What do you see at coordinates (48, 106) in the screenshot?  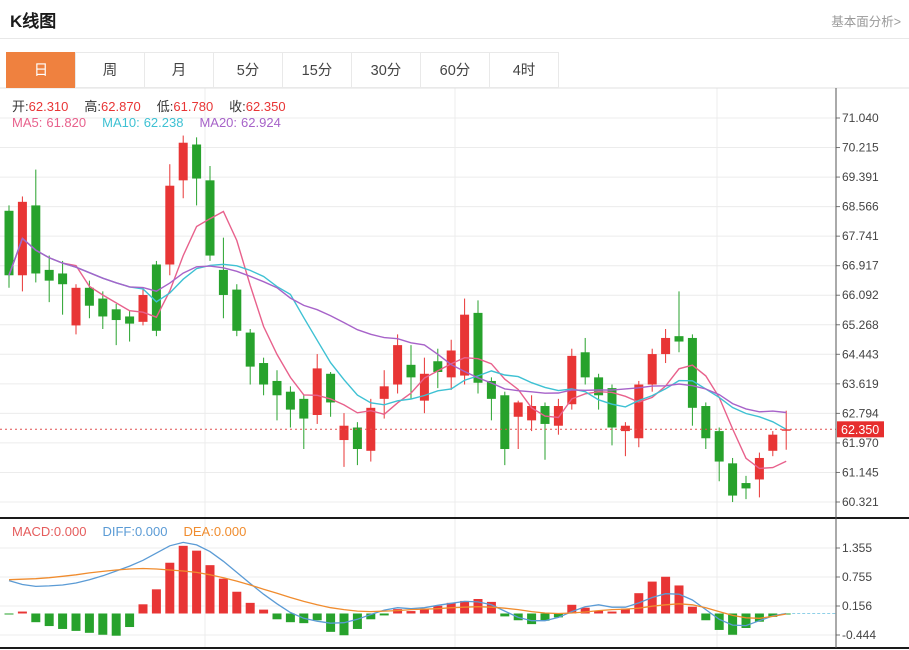 I see `open-value: 62.310` at bounding box center [48, 106].